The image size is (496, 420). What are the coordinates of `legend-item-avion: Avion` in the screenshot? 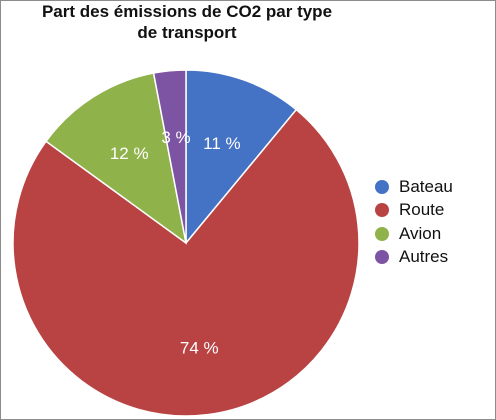 It's located at (414, 234).